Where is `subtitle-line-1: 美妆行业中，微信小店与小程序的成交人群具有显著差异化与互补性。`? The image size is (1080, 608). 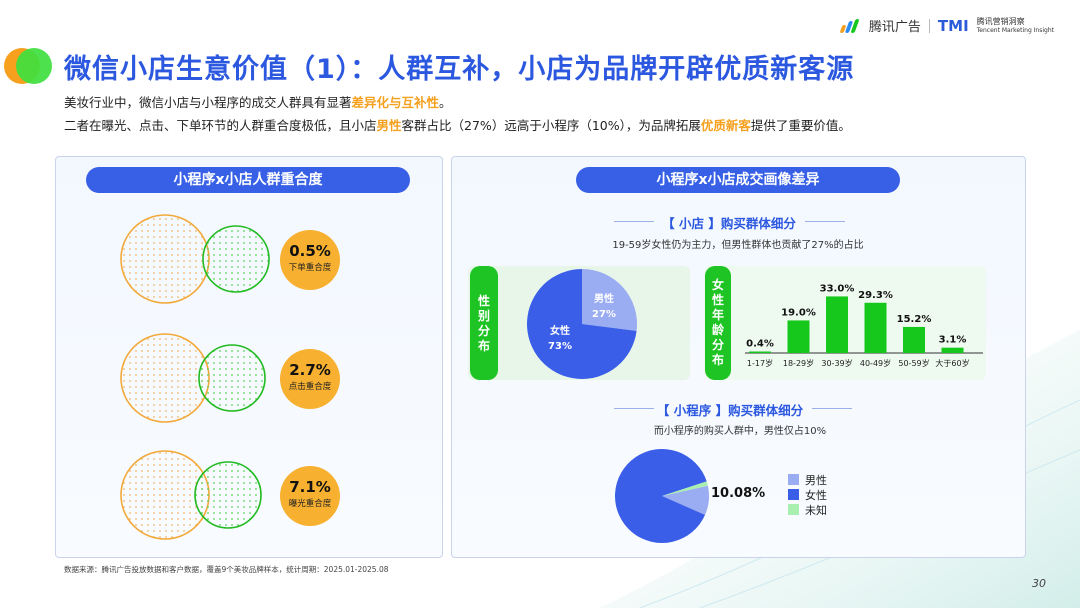
subtitle-line-1: 美妆行业中，微信小店与小程序的成交人群具有显著差异化与互补性。 is located at coordinates (258, 101).